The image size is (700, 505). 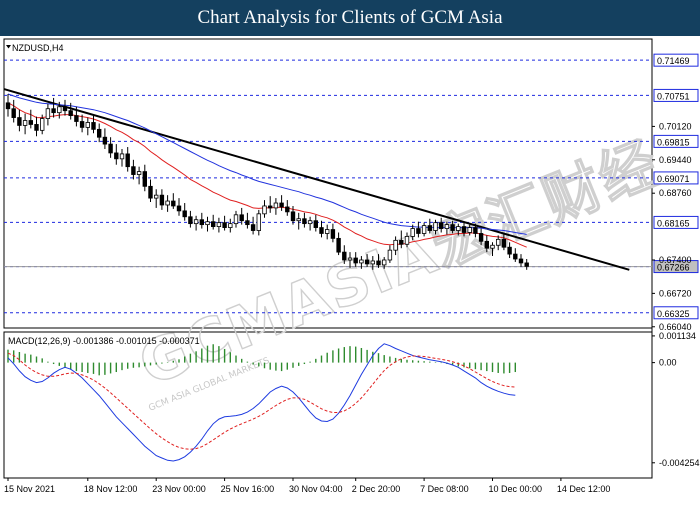 I want to click on level-label: 0.66325, so click(x=673, y=314).